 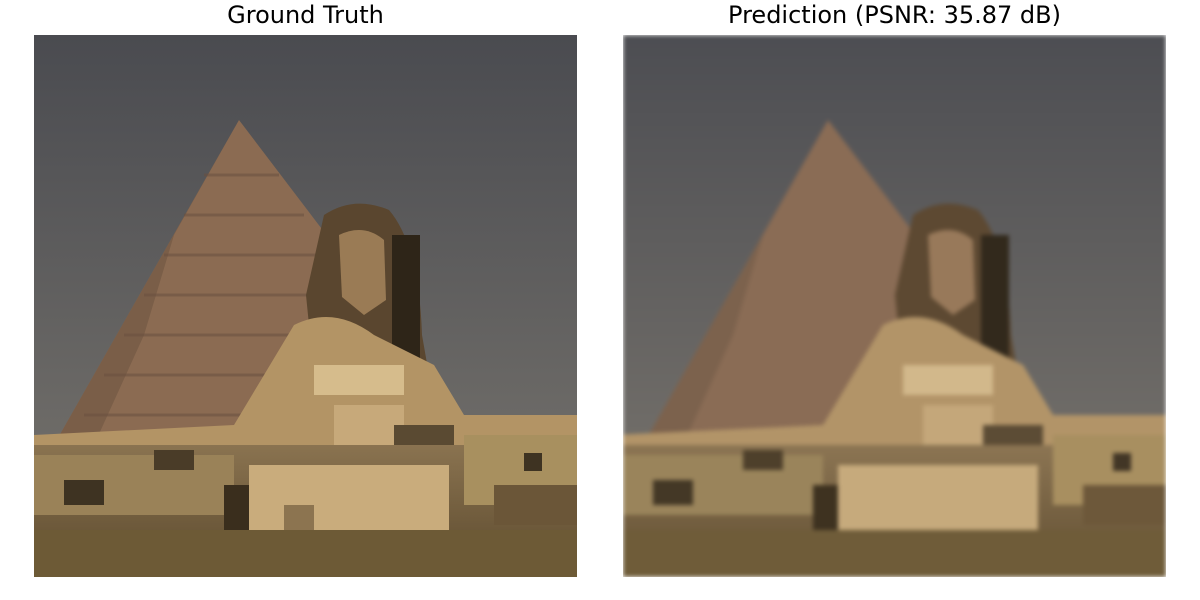 What do you see at coordinates (894, 15) in the screenshot?
I see `prediction-title: Prediction (PSNR: 35.87 dB)` at bounding box center [894, 15].